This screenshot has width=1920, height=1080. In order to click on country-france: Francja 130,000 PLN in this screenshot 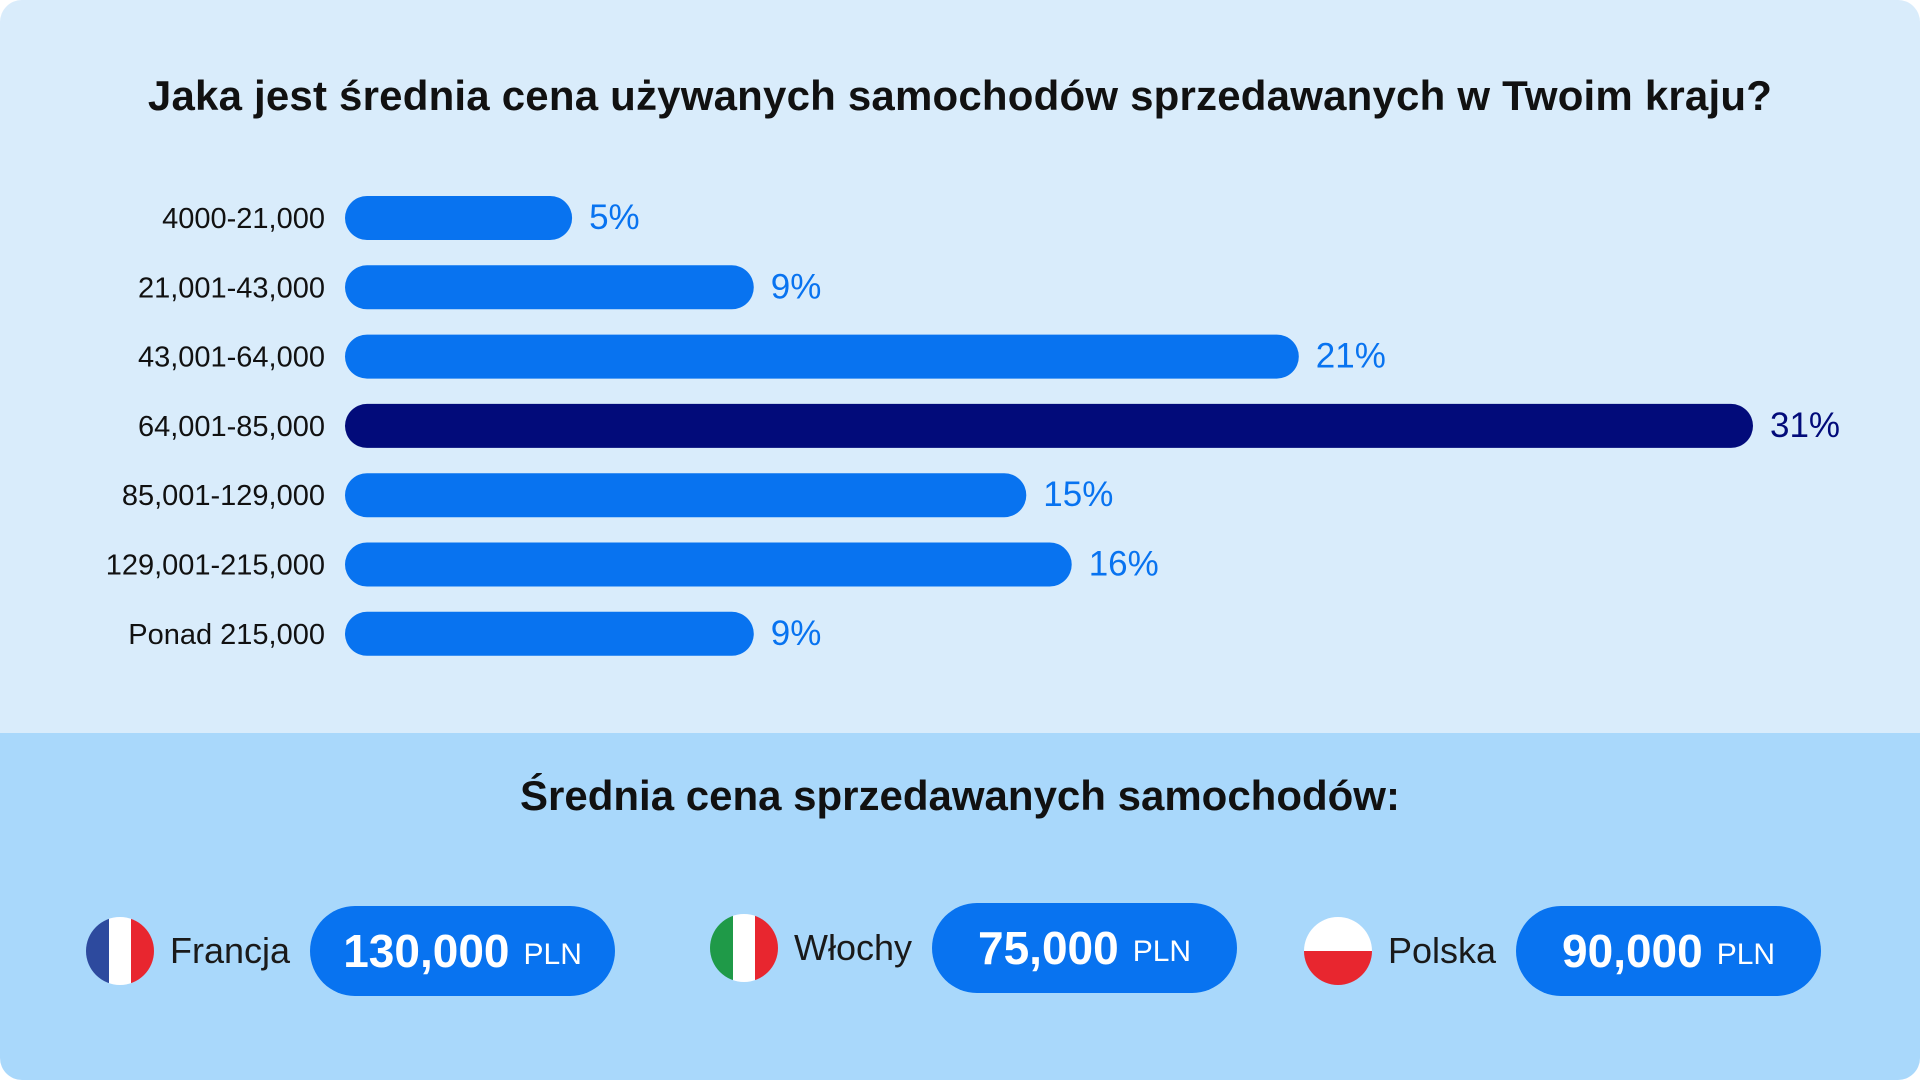, I will do `click(351, 951)`.